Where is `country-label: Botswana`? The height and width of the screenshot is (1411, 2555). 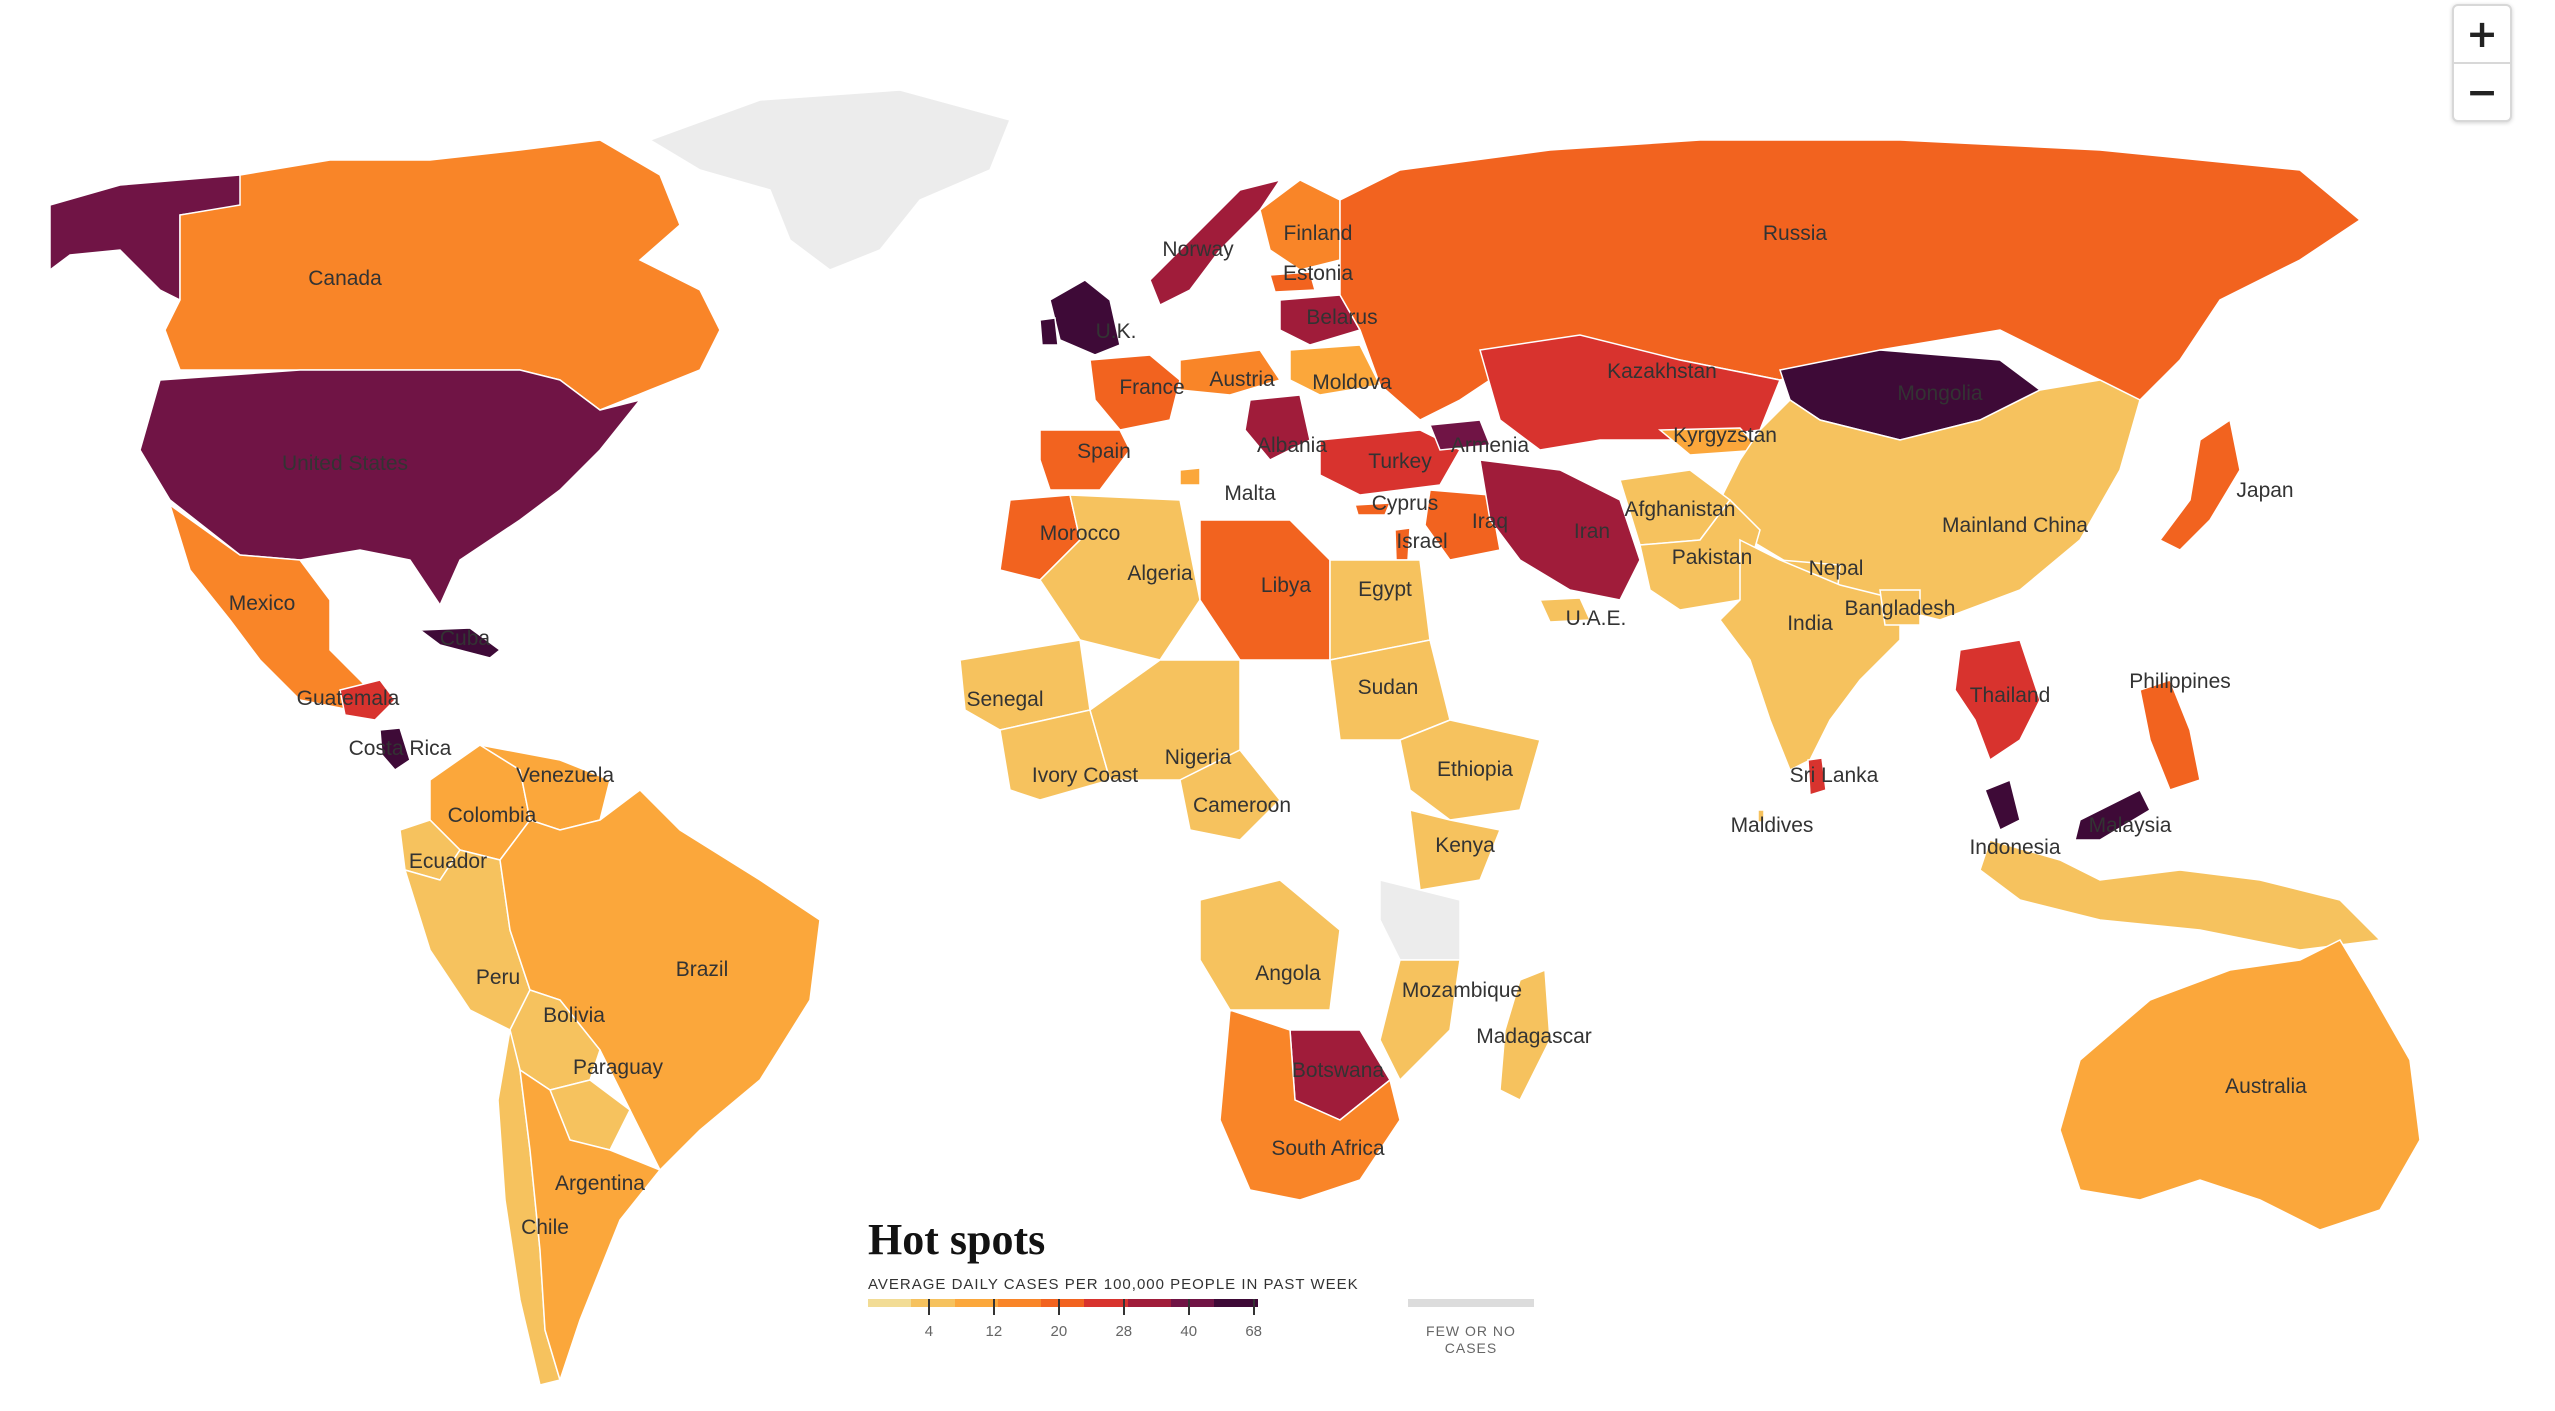
country-label: Botswana is located at coordinates (1338, 1070).